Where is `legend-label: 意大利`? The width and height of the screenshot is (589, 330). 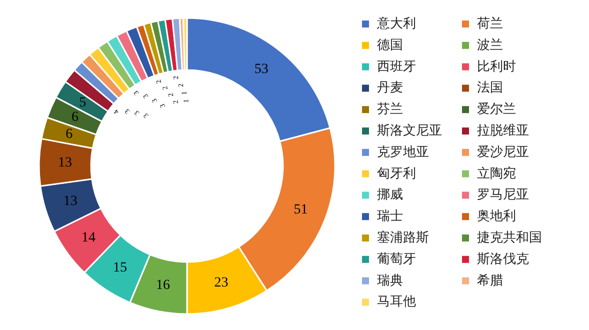 legend-label: 意大利 is located at coordinates (396, 24).